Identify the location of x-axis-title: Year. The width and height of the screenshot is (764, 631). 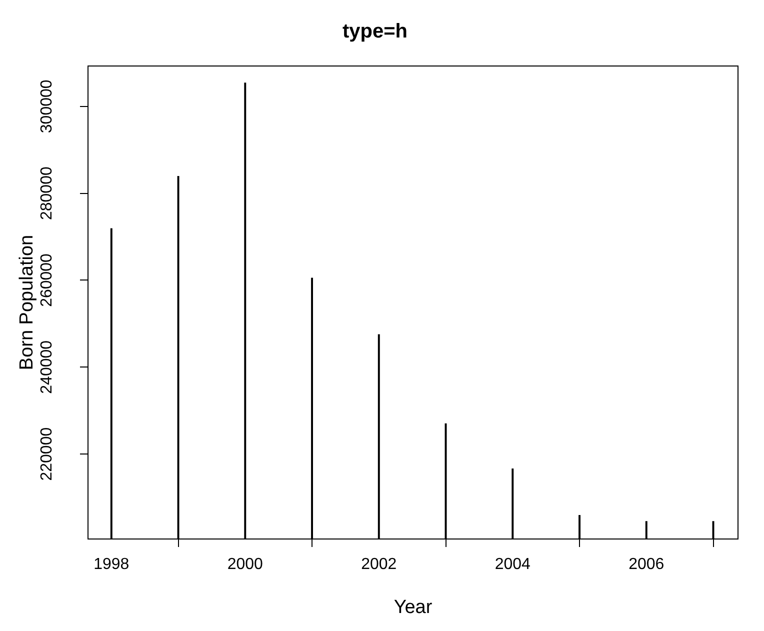
(413, 607).